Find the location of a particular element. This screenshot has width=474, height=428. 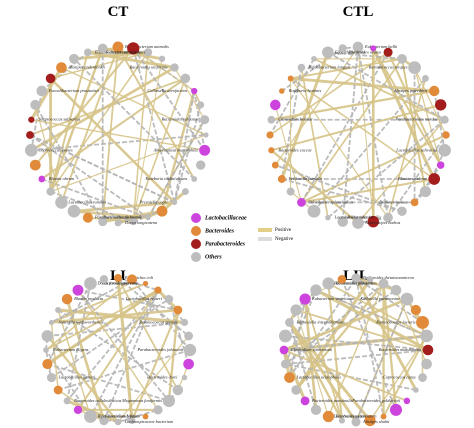

node-label: Alistipes onderdonkii is located at coordinates (86, 67).